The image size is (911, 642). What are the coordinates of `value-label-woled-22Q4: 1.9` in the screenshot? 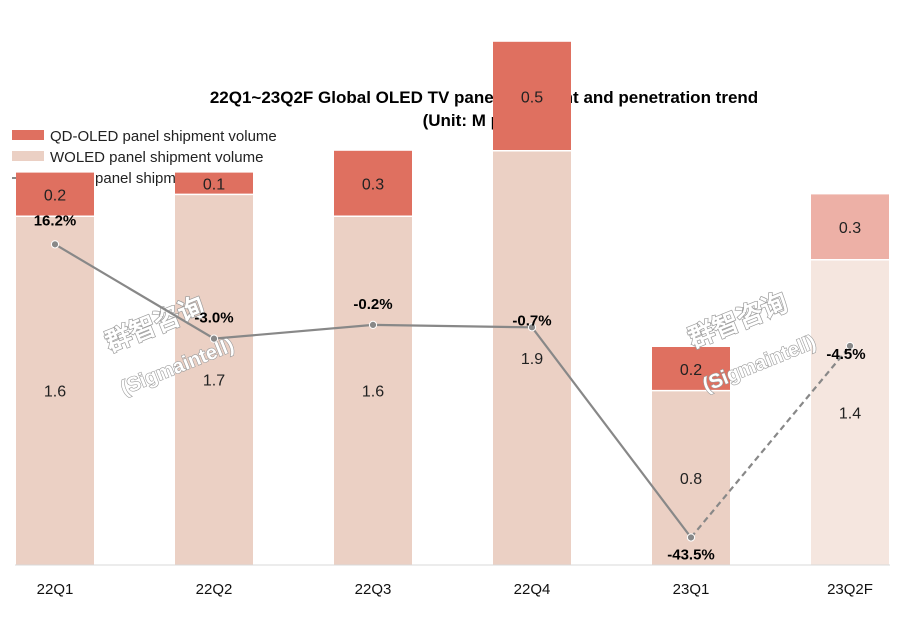 It's located at (532, 359).